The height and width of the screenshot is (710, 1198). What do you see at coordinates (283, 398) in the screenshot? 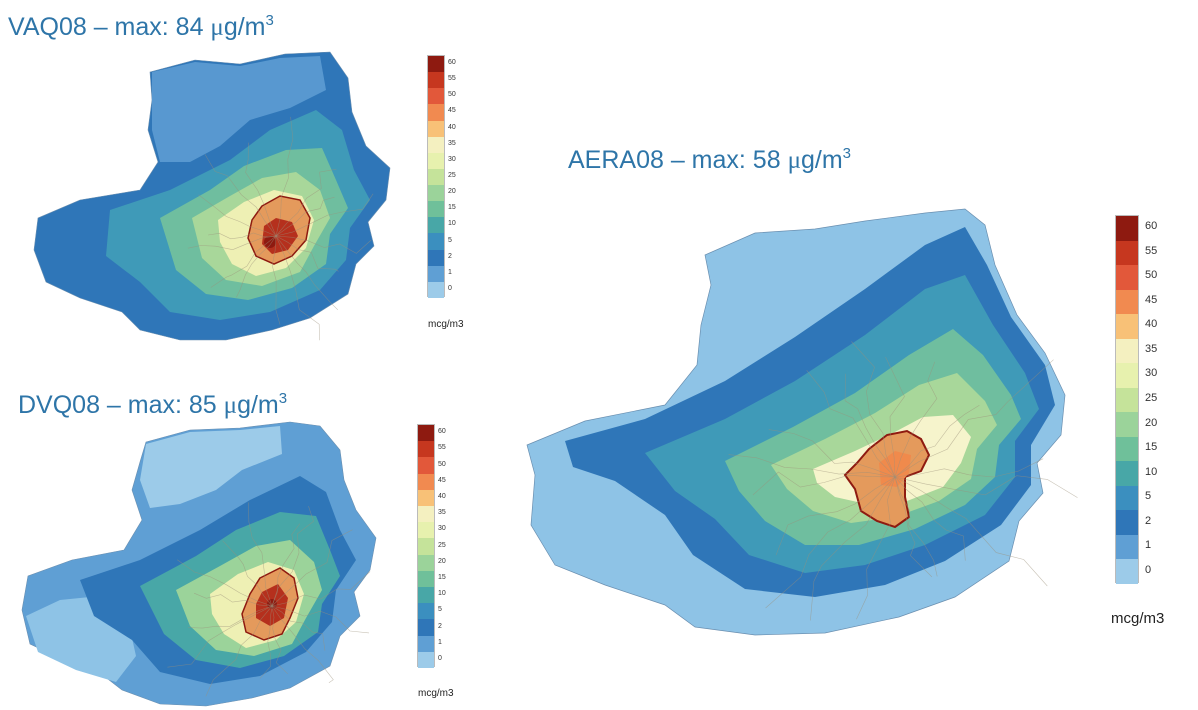
I see `dvq08-unit-exp: 3` at bounding box center [283, 398].